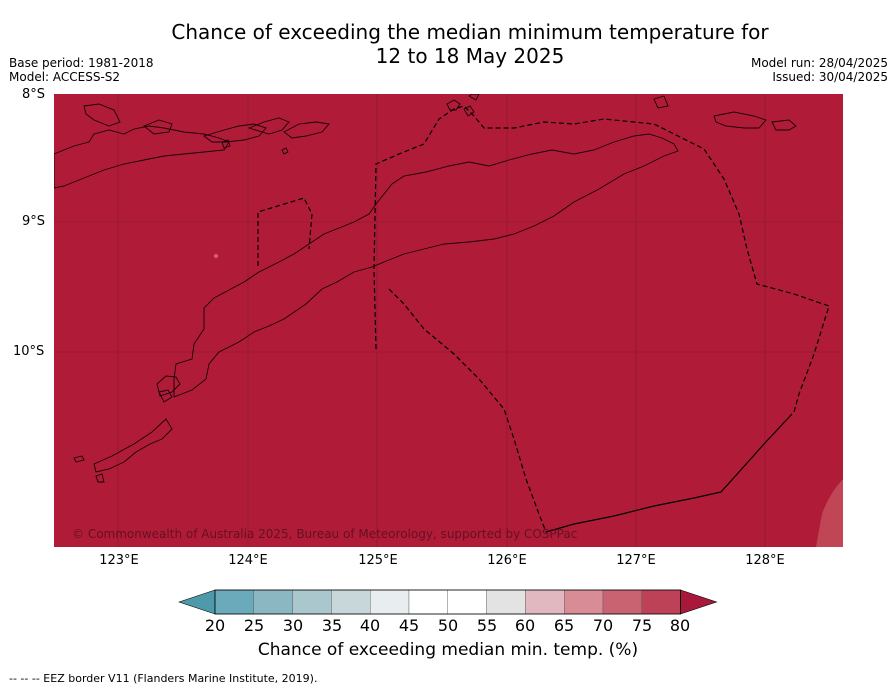 The image size is (896, 690). Describe the element at coordinates (65, 77) in the screenshot. I see `model-name: Model: ACCESS-S2` at that location.